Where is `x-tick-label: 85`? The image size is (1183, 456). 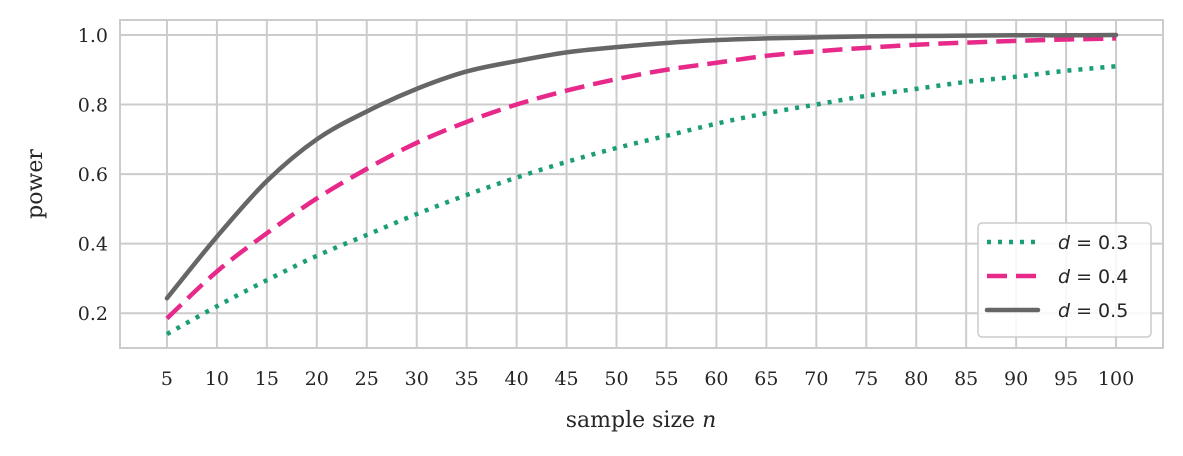 x-tick-label: 85 is located at coordinates (966, 379).